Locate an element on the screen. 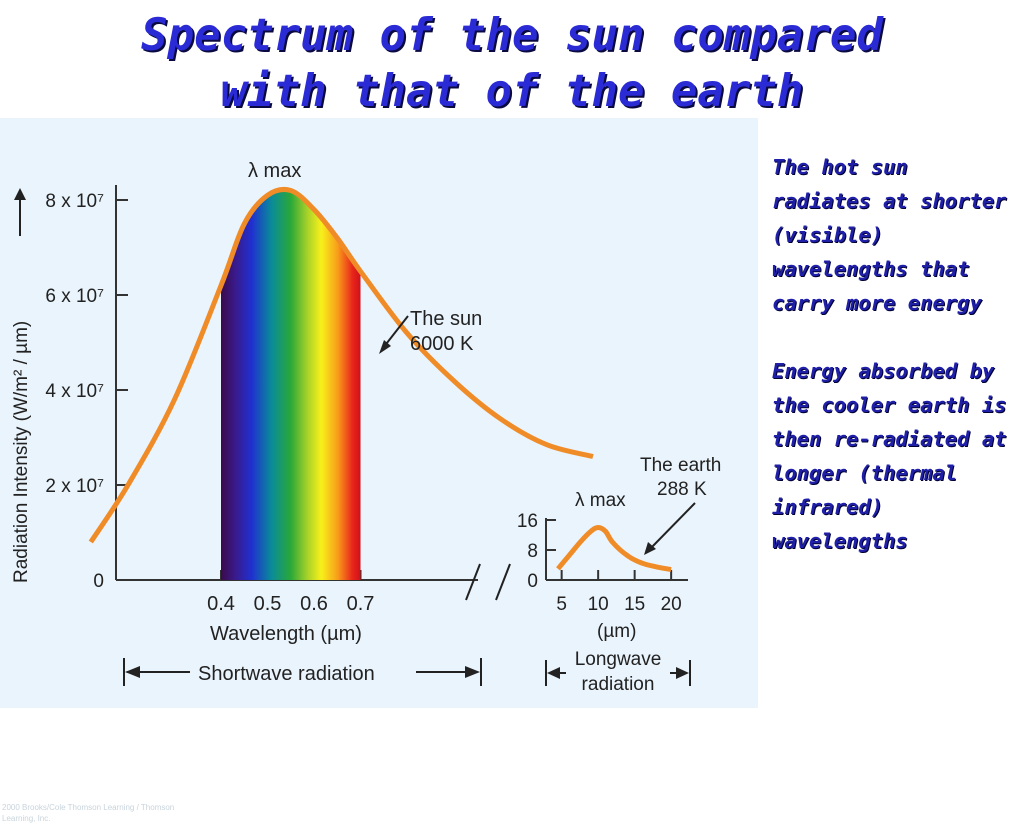 This screenshot has width=1024, height=826. sun-x-tick-label: 0.4 is located at coordinates (221, 604).